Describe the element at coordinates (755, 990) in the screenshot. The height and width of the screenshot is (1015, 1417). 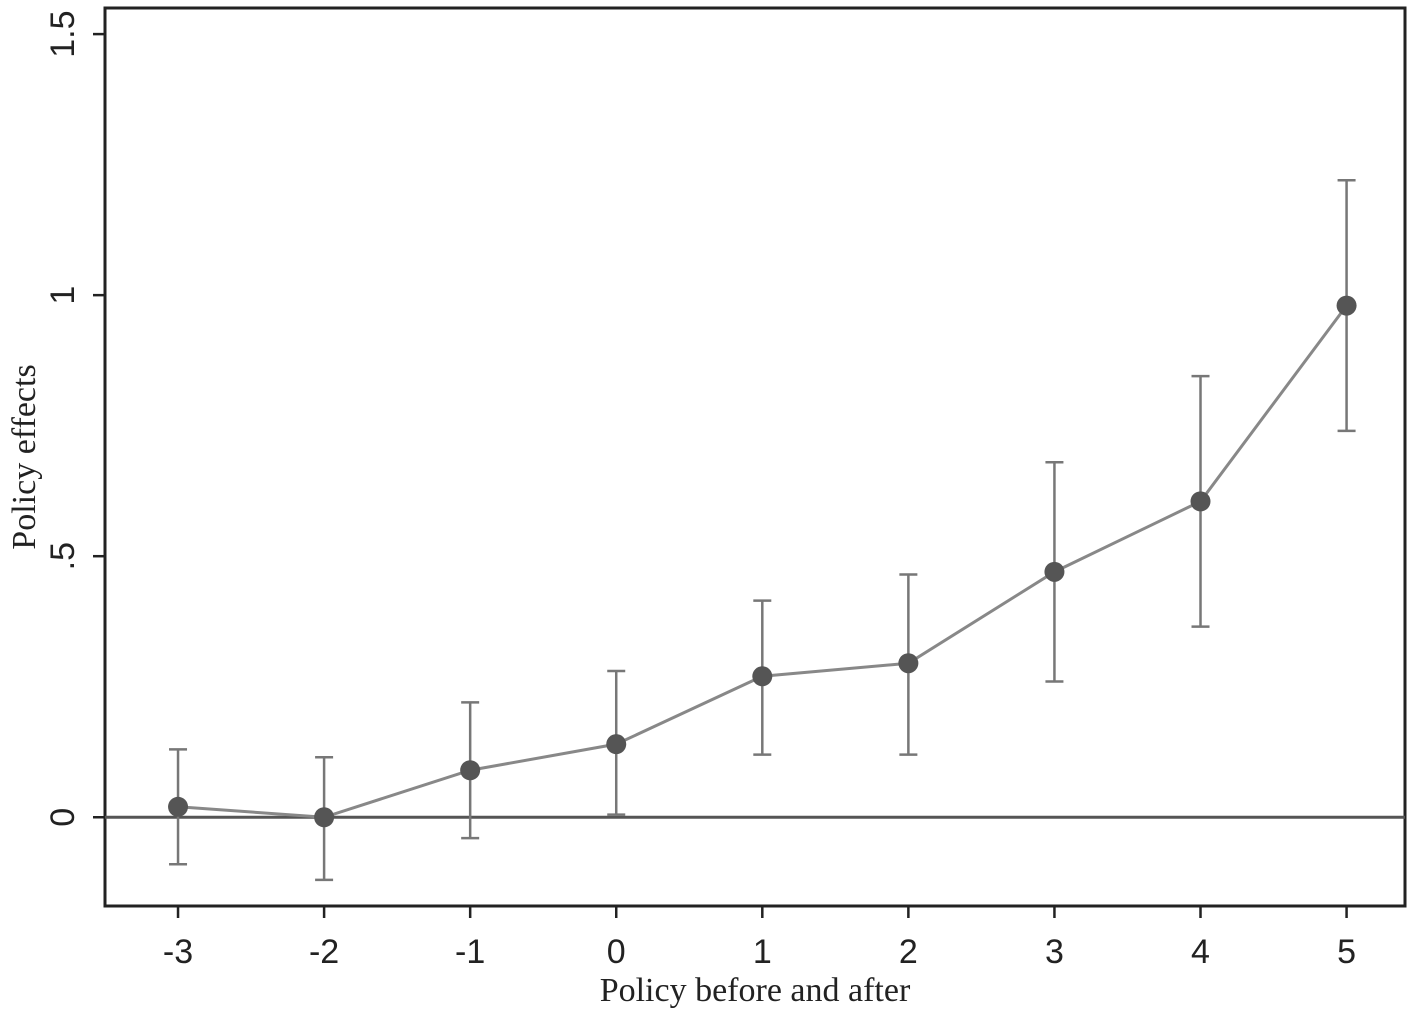
I see `x-axis-title: Policy before and after` at that location.